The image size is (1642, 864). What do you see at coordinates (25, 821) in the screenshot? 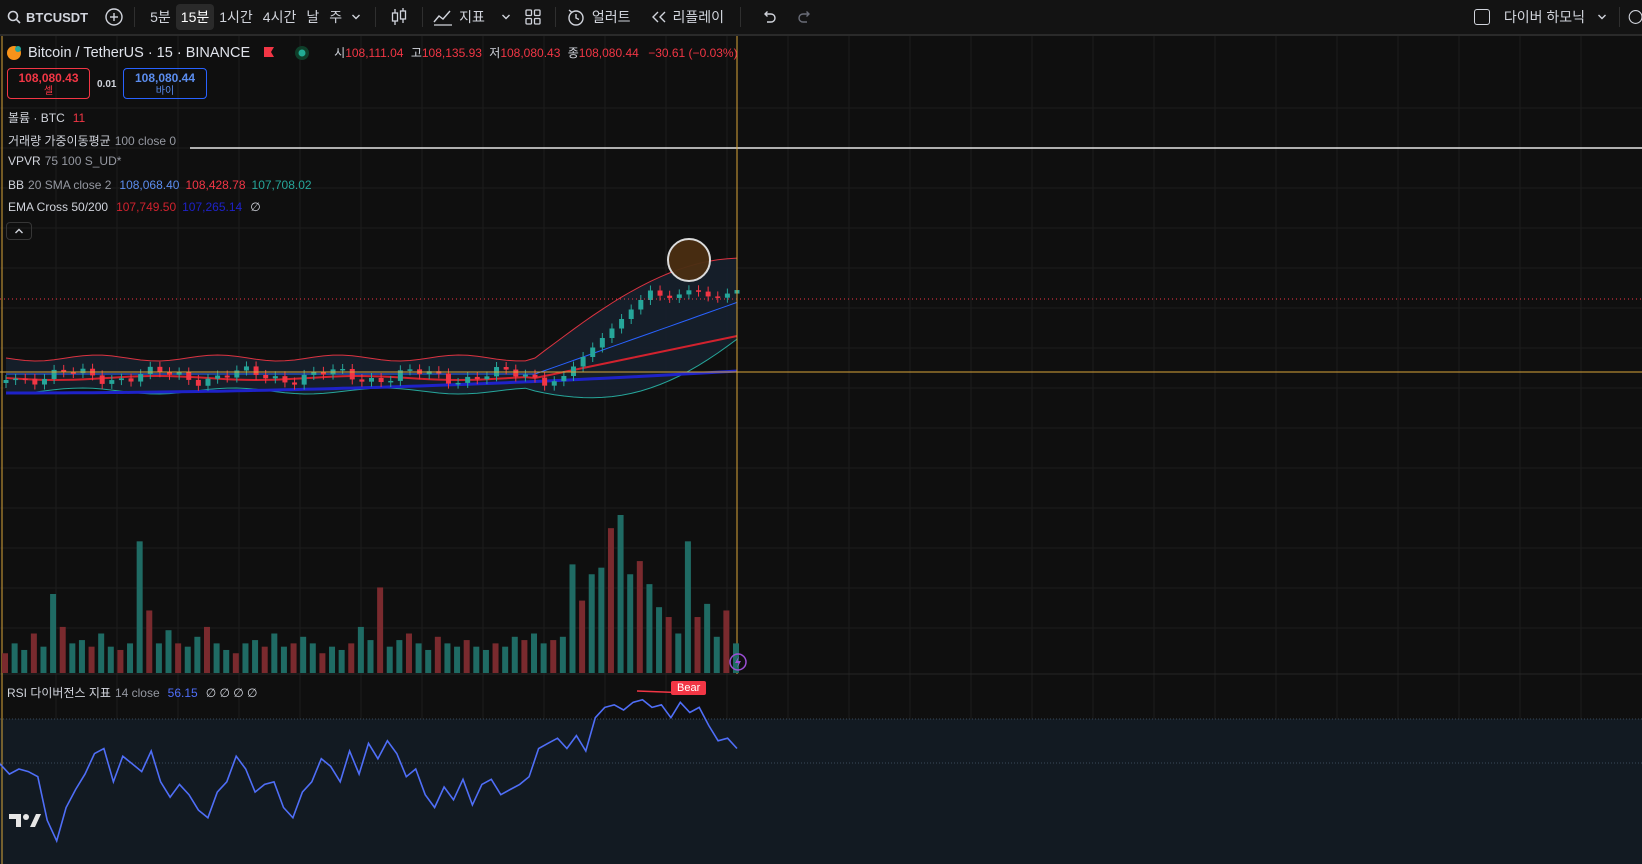
I see `tradingview-logo` at bounding box center [25, 821].